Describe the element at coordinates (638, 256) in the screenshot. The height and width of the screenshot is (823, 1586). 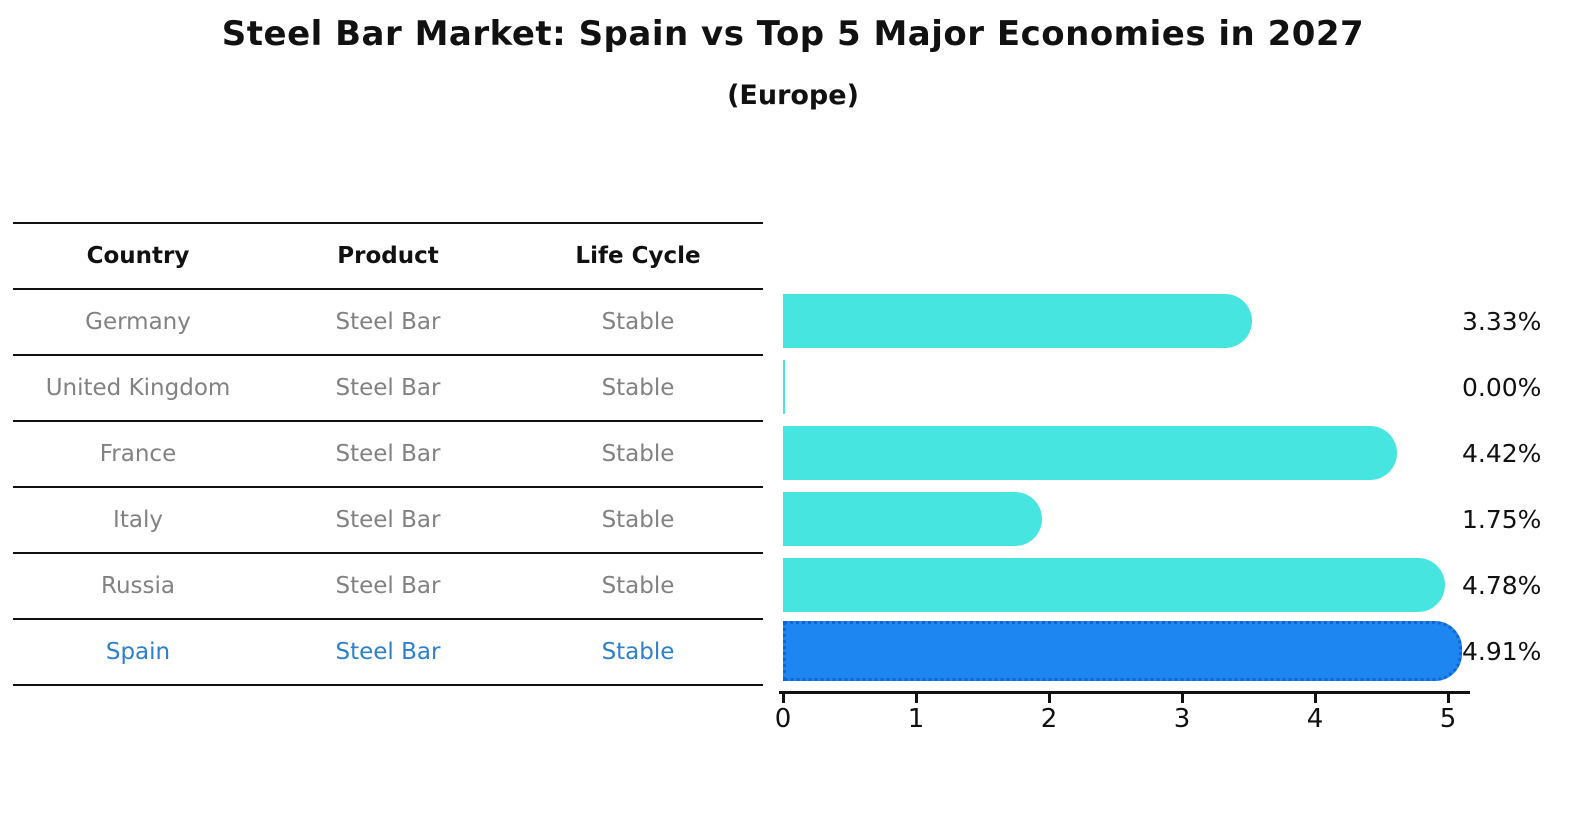
I see `column-header-life-cycle: Life Cycle` at that location.